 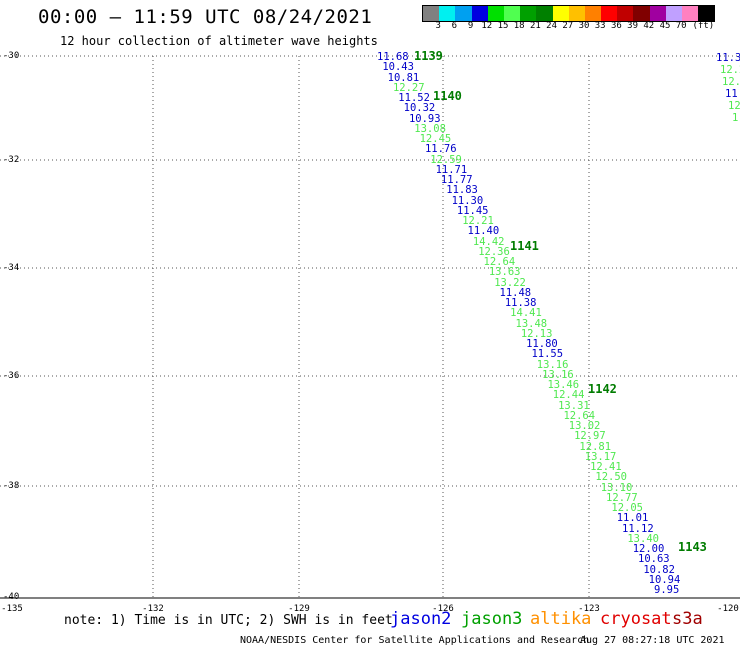 I want to click on wave-height-value: 12.27, so click(x=408, y=87).